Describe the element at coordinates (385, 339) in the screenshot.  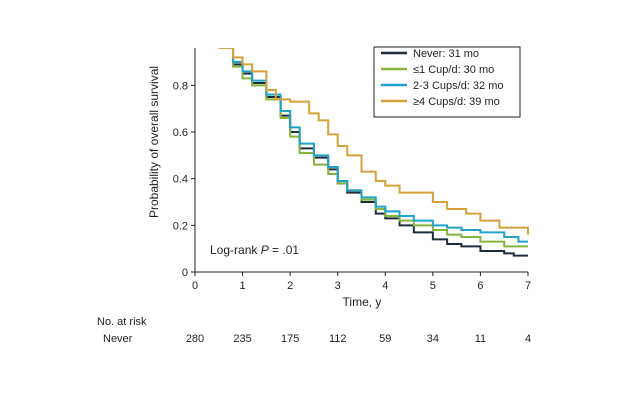
I see `risk-value: 59` at that location.